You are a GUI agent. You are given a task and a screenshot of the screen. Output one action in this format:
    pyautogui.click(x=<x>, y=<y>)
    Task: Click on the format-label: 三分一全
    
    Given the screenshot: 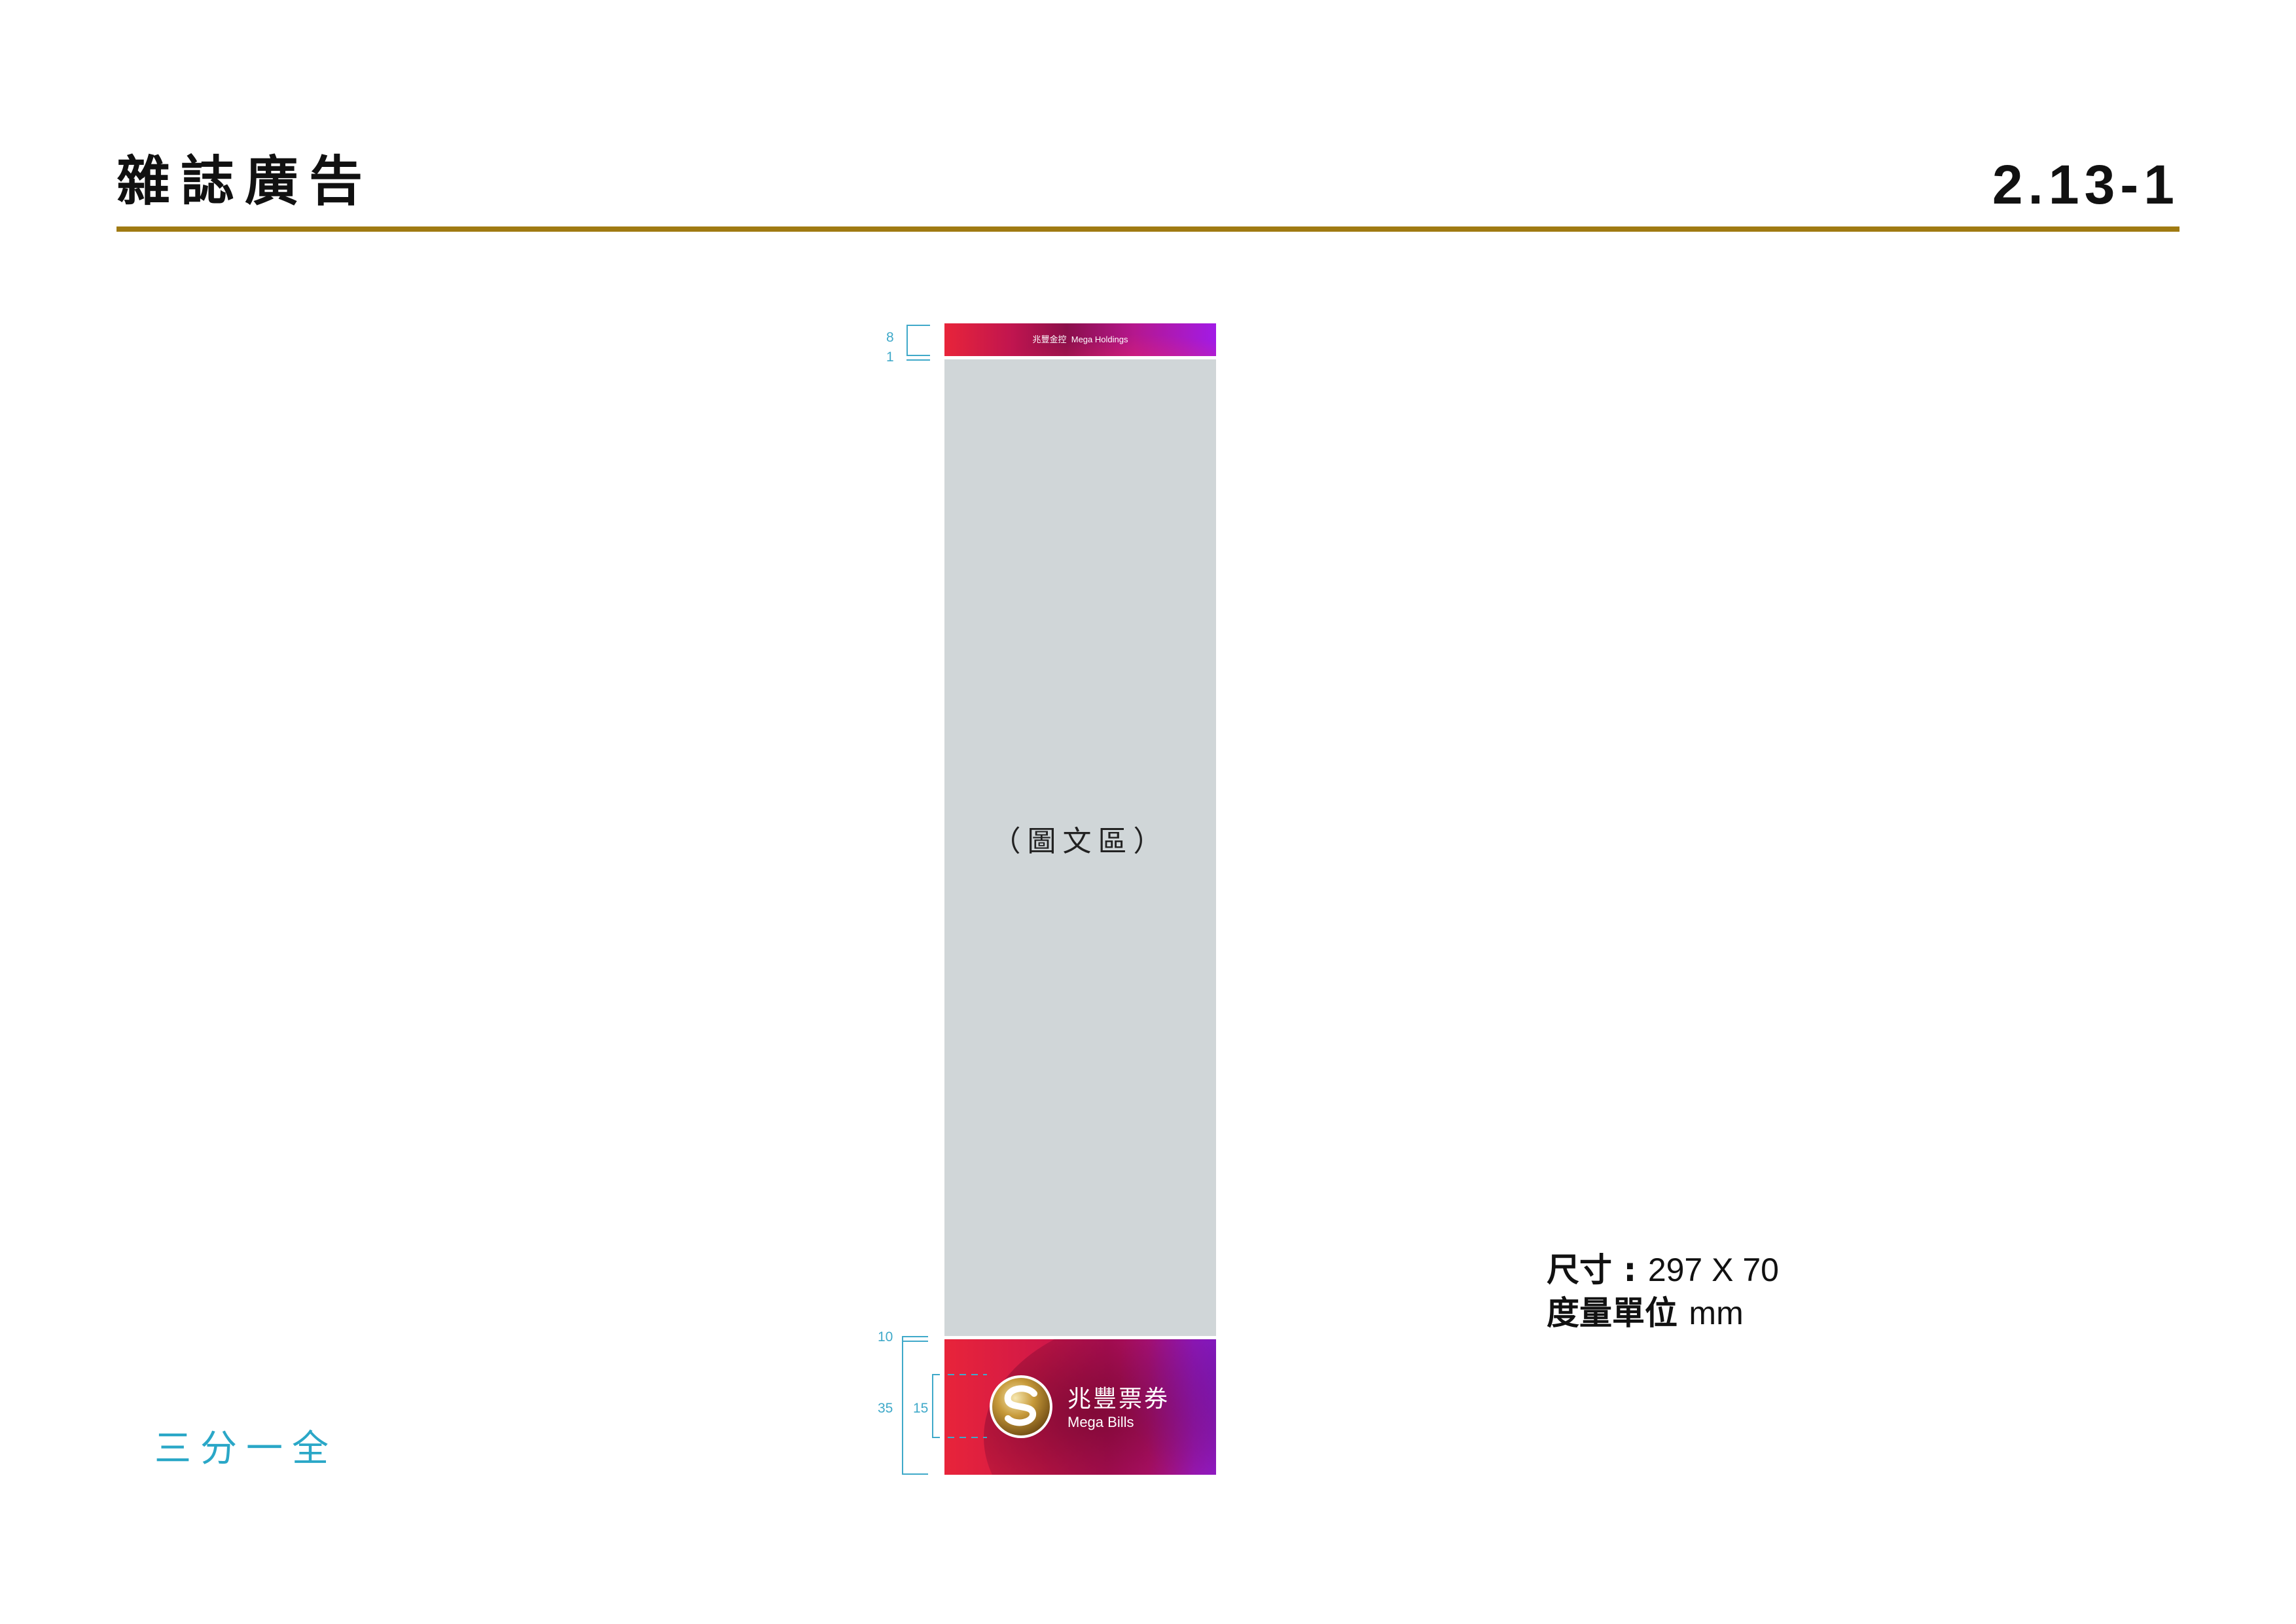 What is the action you would take?
    pyautogui.click(x=246, y=1449)
    